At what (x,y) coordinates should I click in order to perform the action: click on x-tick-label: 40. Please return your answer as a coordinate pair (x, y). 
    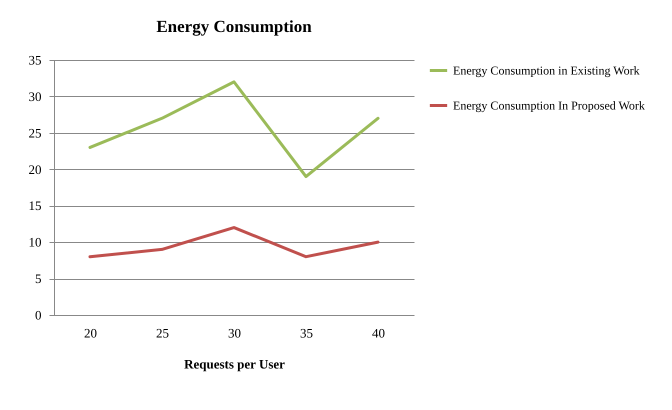
    Looking at the image, I should click on (378, 333).